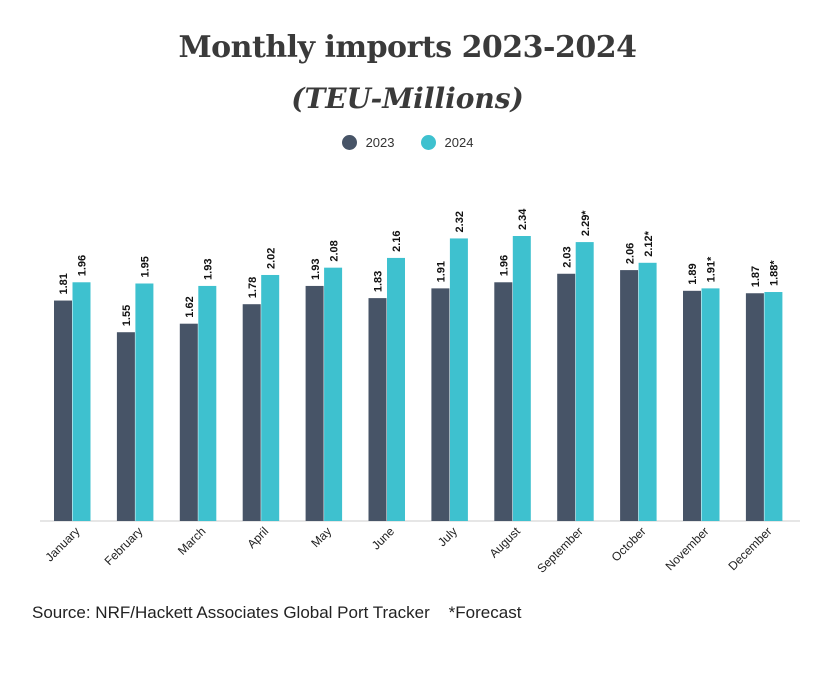 This screenshot has height=694, width=815. What do you see at coordinates (397, 241) in the screenshot?
I see `data-label-2024-june: 2.16` at bounding box center [397, 241].